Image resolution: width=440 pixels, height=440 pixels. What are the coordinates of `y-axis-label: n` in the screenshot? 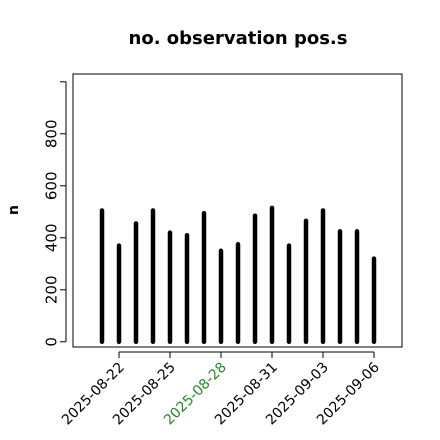 It's located at (14, 210).